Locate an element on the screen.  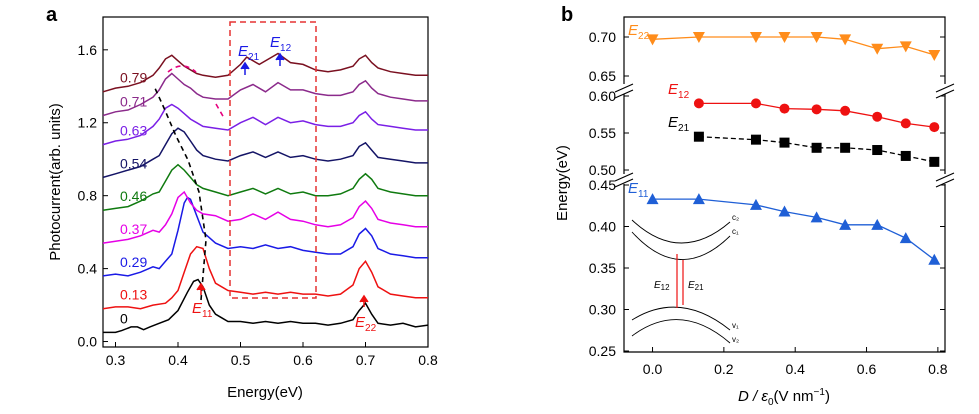
annotation-e21: E21 is located at coordinates (249, 59).